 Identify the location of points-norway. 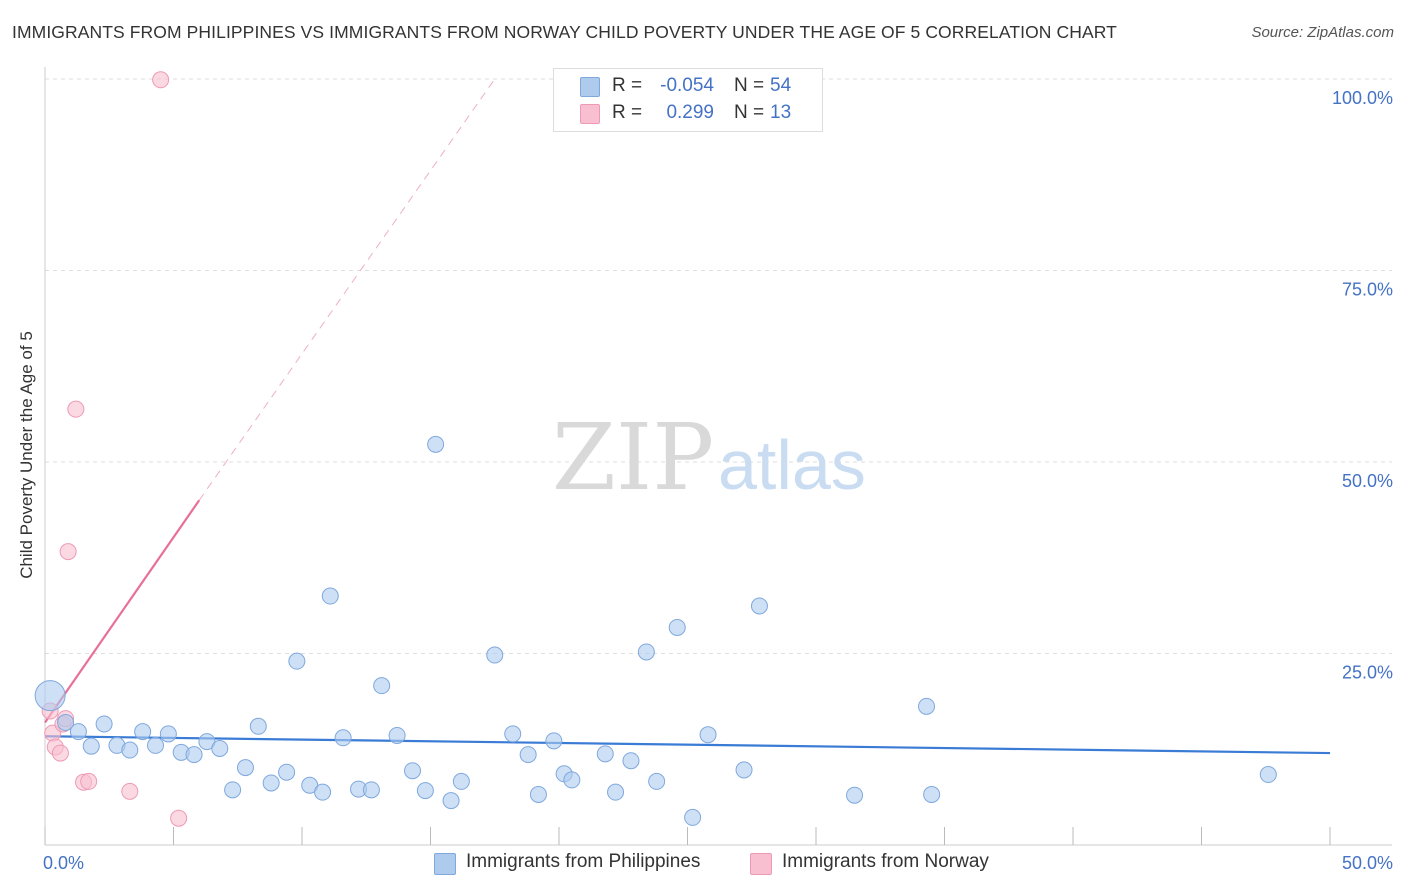
(114, 449).